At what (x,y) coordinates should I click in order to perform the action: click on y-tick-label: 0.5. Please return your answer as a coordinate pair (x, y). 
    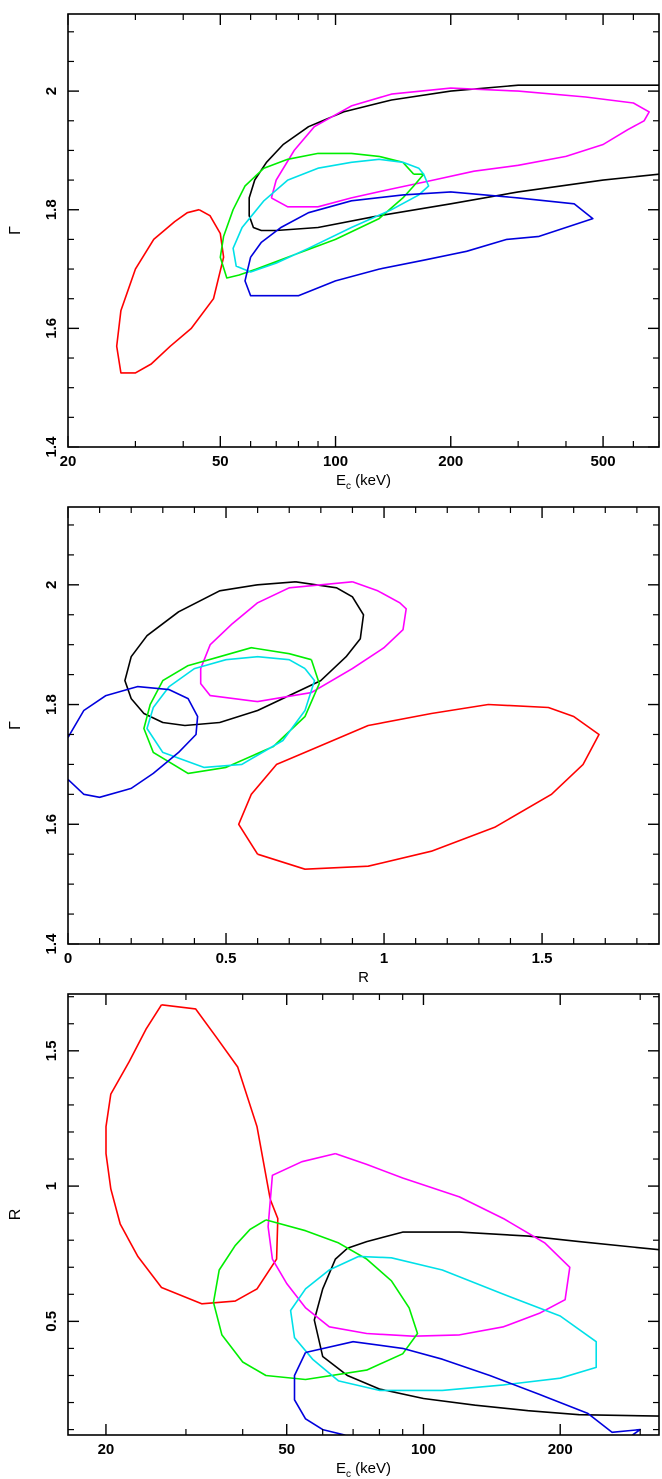
    Looking at the image, I should click on (51, 1321).